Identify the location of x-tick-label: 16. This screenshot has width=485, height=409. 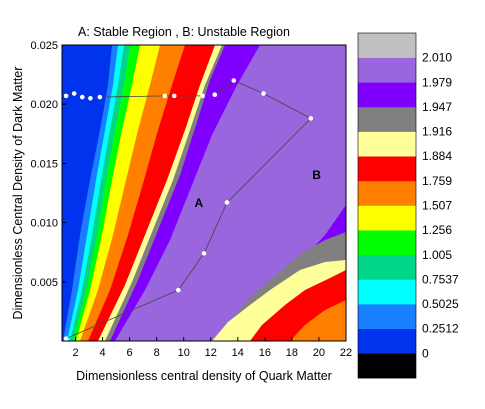
(265, 353).